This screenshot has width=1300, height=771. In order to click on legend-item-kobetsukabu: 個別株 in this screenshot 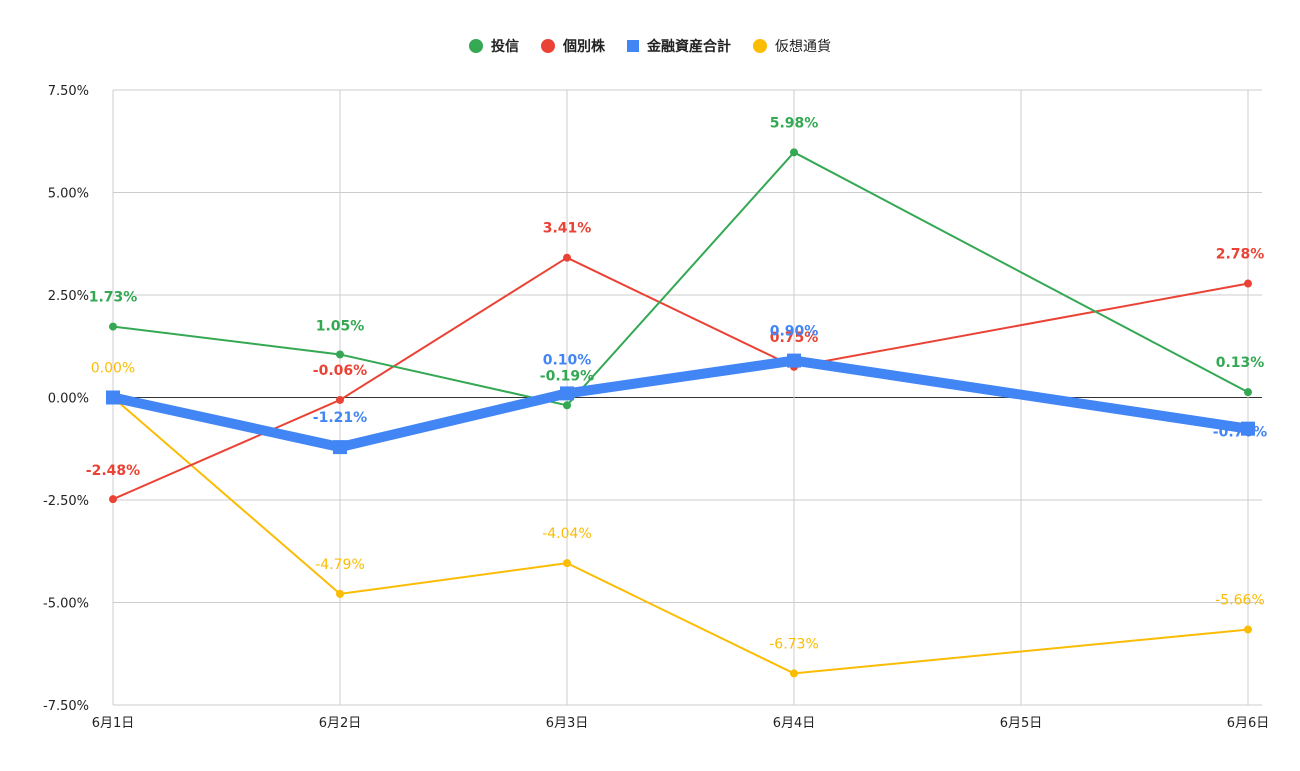, I will do `click(573, 46)`.